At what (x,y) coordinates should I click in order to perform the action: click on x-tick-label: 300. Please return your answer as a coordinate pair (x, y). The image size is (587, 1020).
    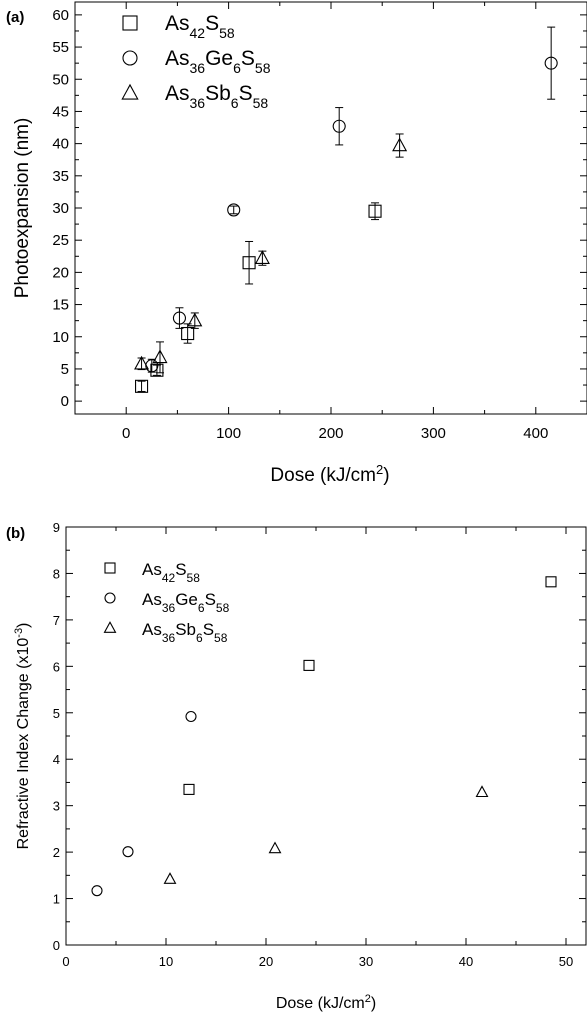
    Looking at the image, I should click on (433, 433).